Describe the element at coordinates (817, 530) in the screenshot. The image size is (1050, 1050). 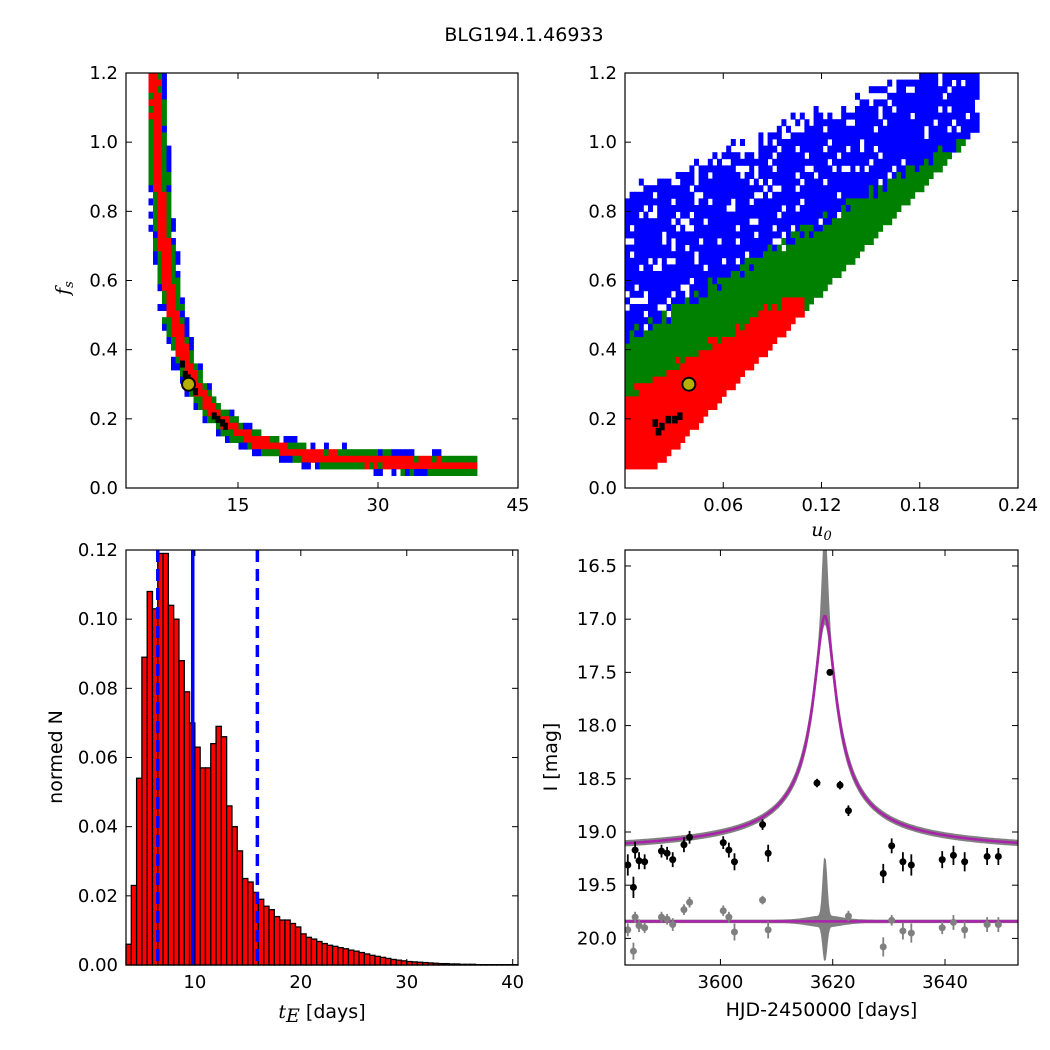
I see `x-axis-label-main: u` at that location.